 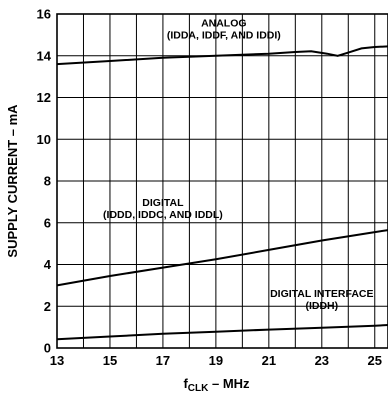 I want to click on x-tick-label: 25, so click(x=375, y=360).